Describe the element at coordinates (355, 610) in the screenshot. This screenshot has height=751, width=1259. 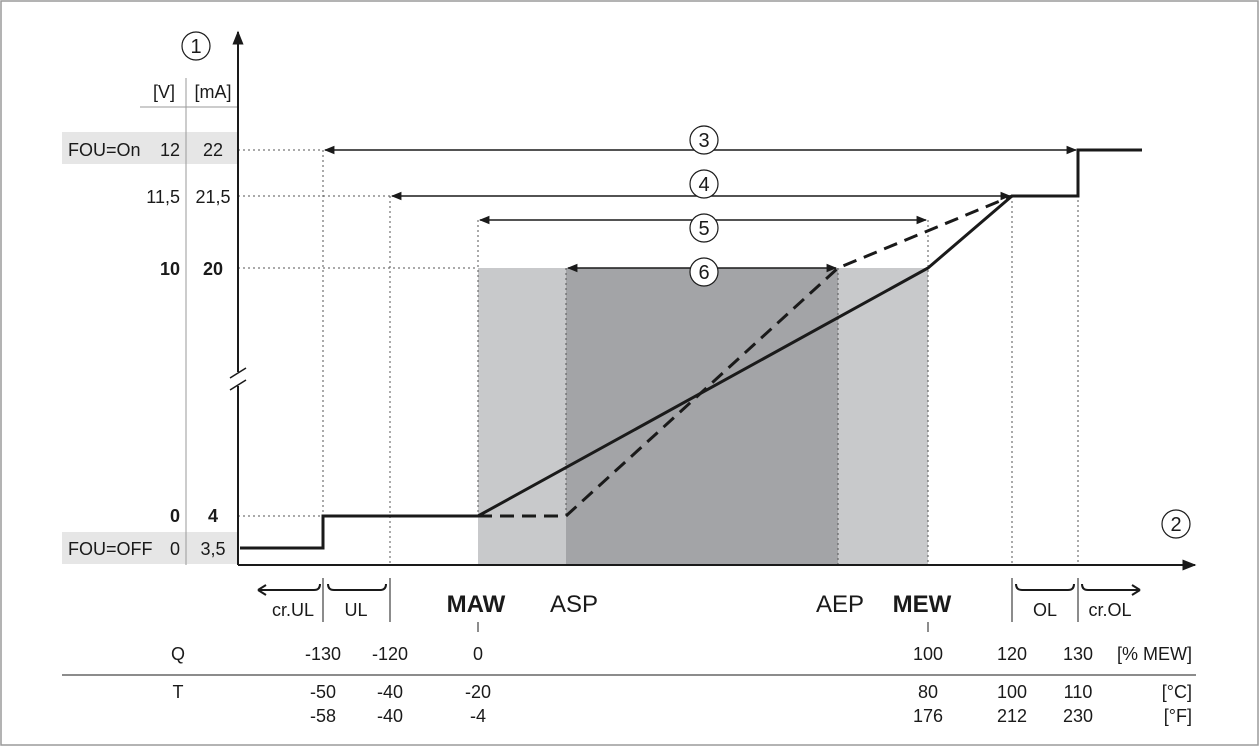
I see `ul-label: UL` at that location.